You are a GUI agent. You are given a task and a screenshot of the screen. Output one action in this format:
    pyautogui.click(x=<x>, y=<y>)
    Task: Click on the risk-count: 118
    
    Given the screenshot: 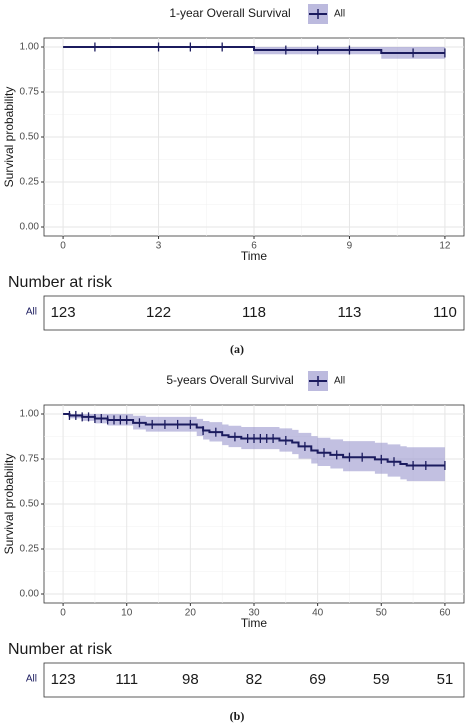 What is the action you would take?
    pyautogui.click(x=254, y=312)
    